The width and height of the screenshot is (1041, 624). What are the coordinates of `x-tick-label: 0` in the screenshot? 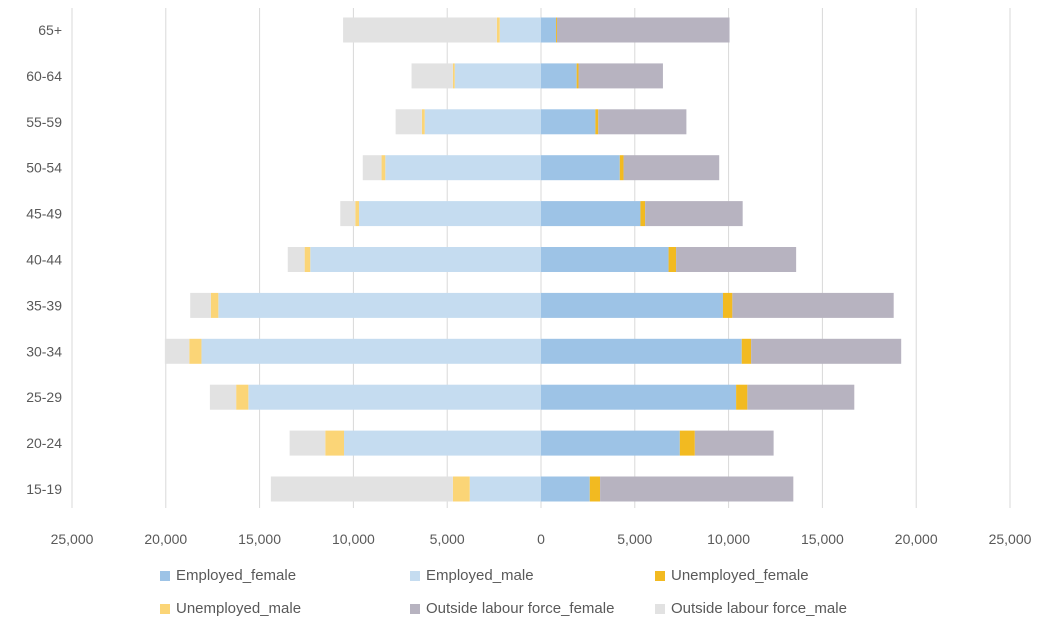 It's located at (541, 539).